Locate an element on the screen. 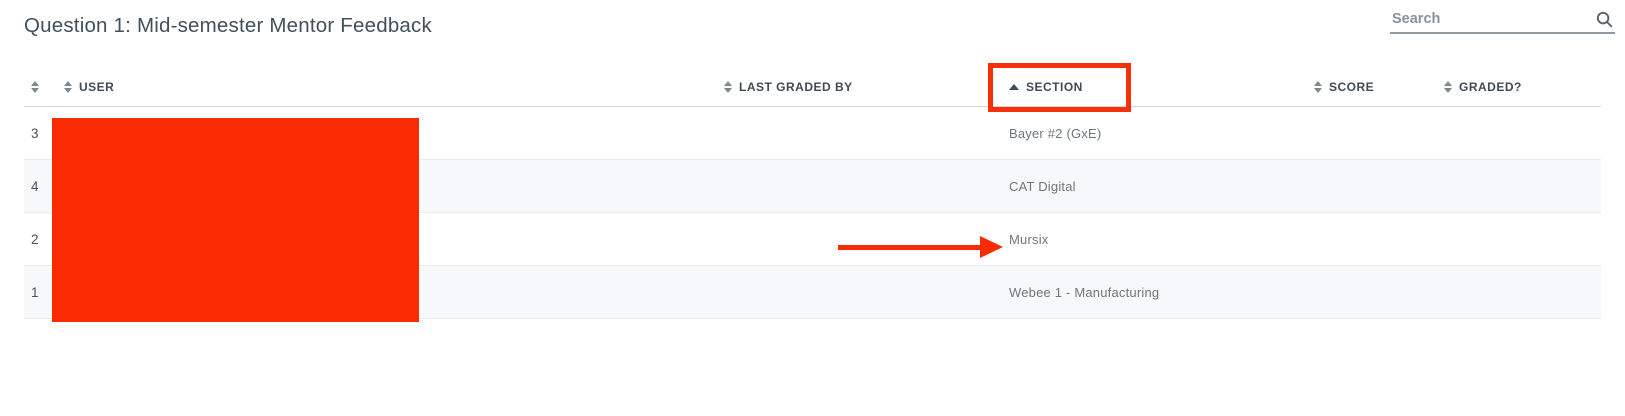 This screenshot has height=416, width=1625. cell-rownum: 2 is located at coordinates (35, 239).